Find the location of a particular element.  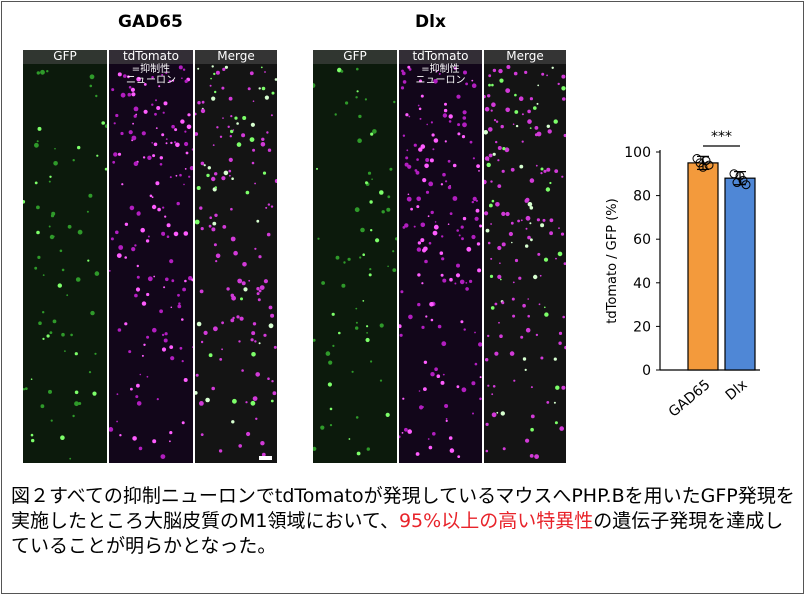

dlx-merge-image is located at coordinates (525, 256).